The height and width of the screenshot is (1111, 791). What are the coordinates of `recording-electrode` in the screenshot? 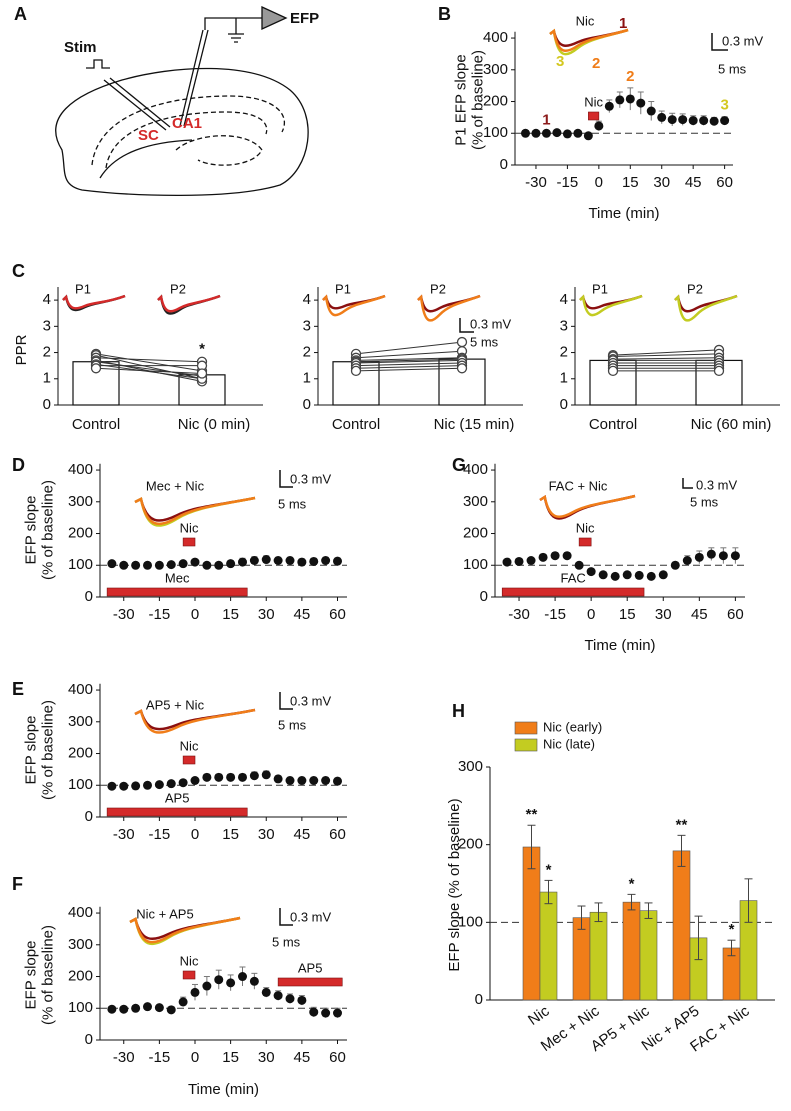 It's located at (220, 72).